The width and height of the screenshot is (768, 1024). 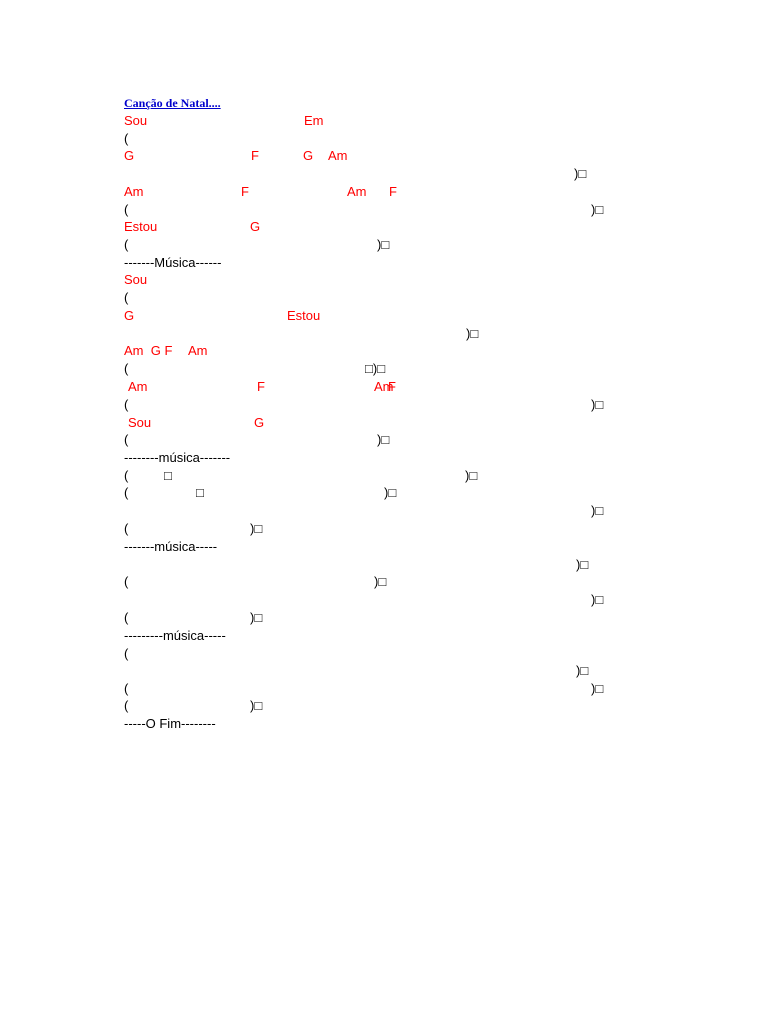 I want to click on section-divider: -------Música------, so click(x=173, y=262).